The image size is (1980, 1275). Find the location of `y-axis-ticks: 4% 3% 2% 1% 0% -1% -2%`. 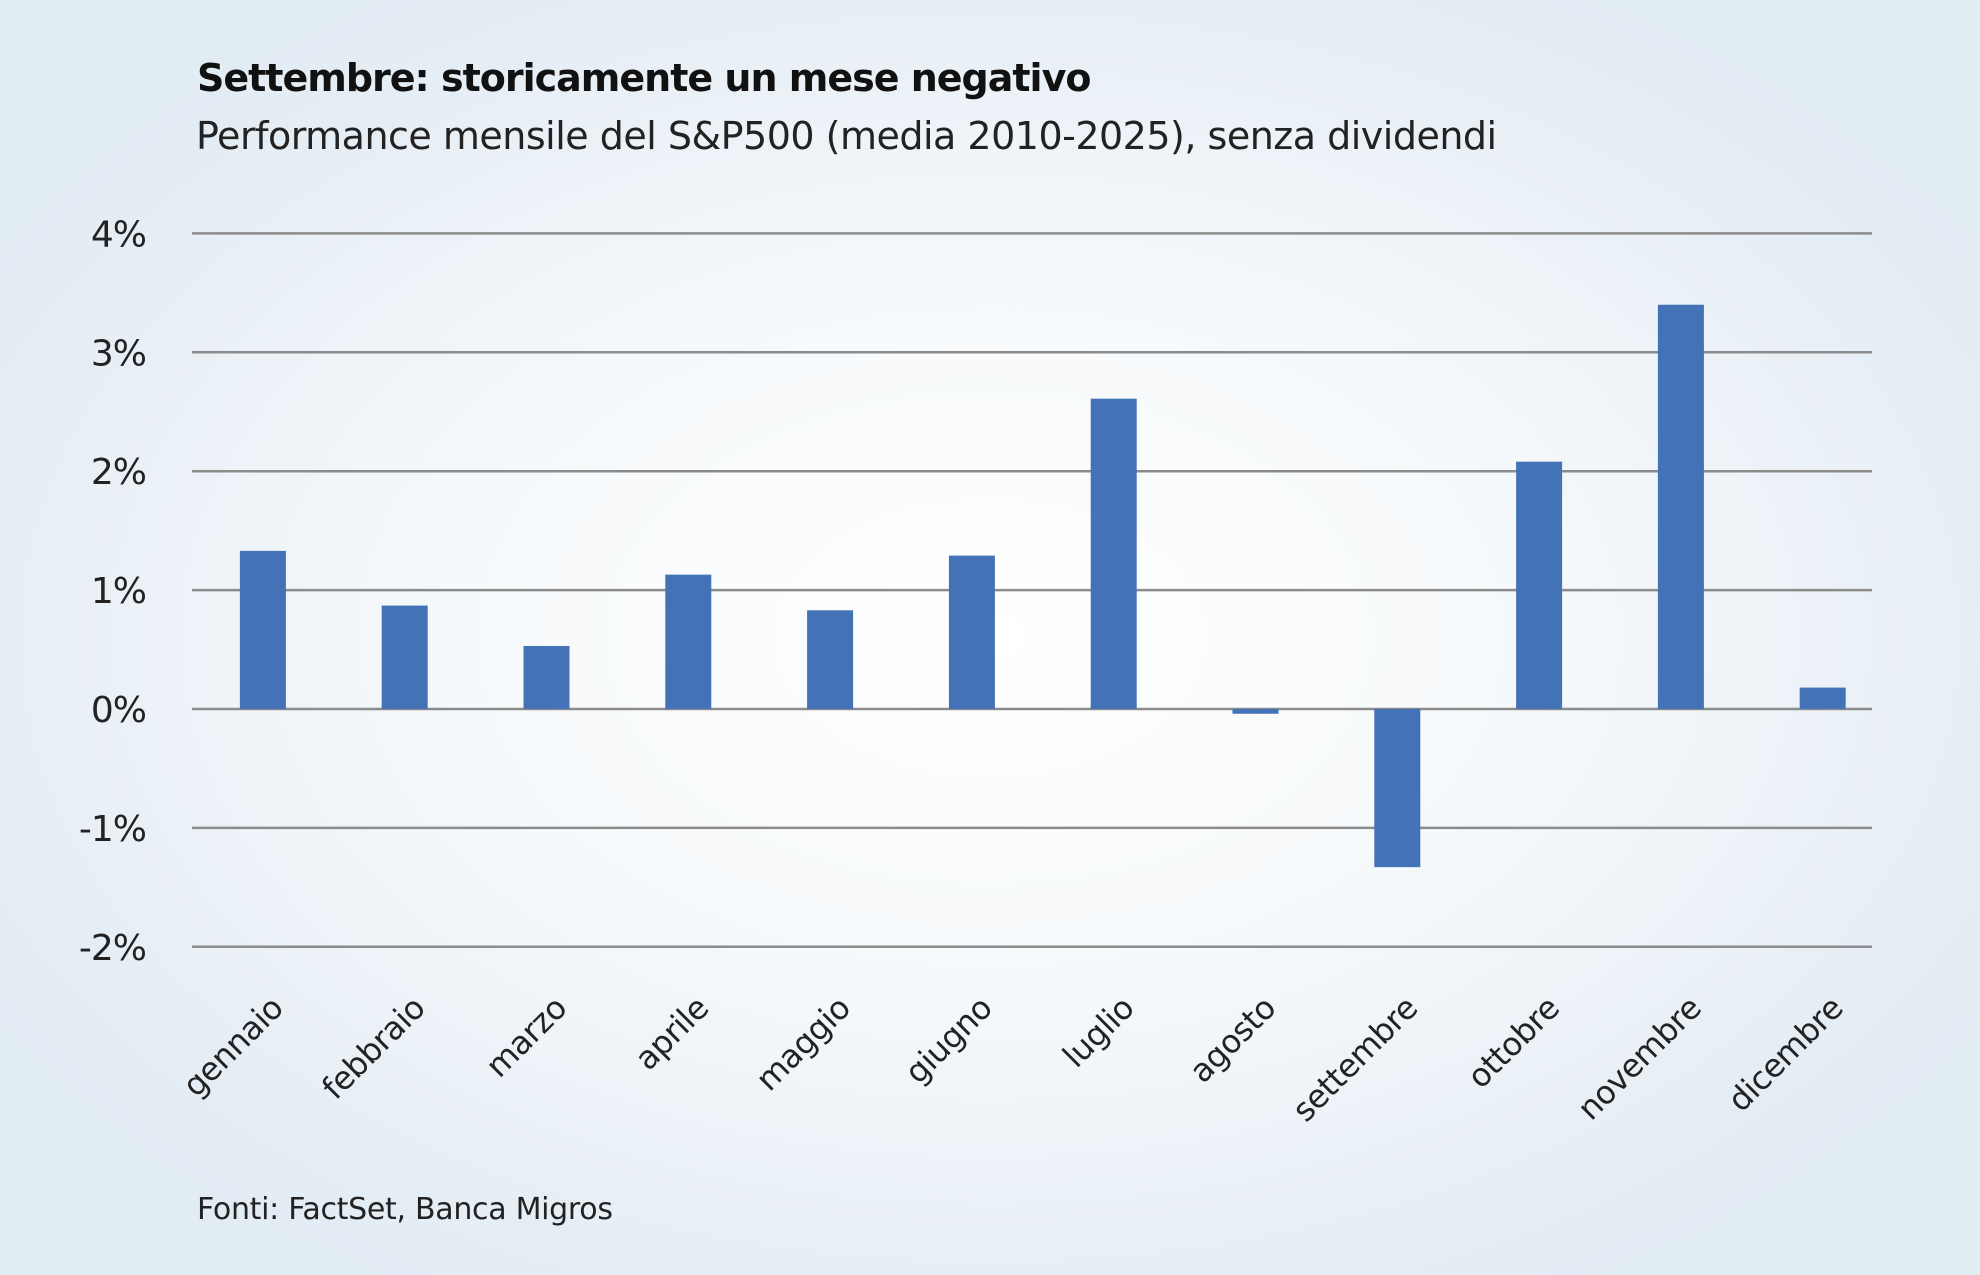

y-axis-ticks: 4% 3% 2% 1% 0% -1% -2% is located at coordinates (113, 591).